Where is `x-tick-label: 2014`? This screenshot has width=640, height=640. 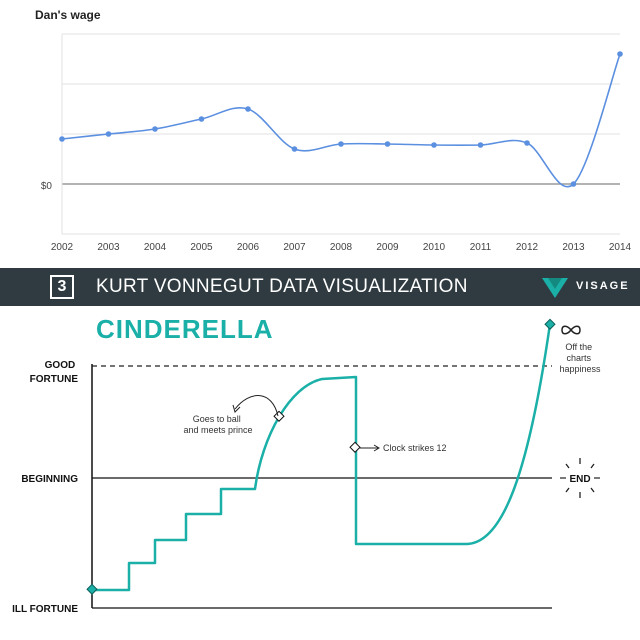
x-tick-label: 2014 is located at coordinates (620, 247).